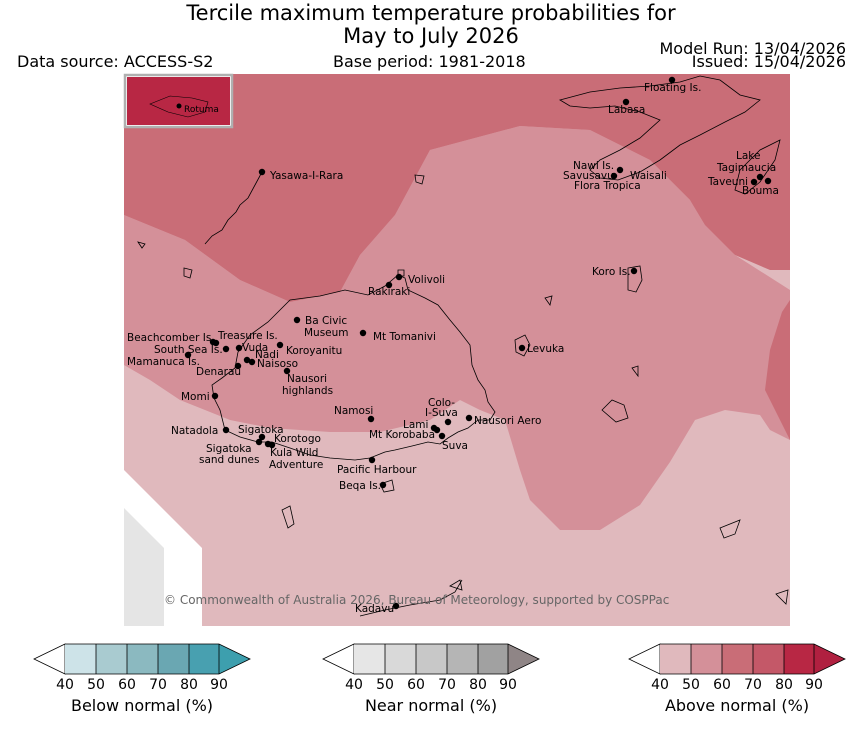 The width and height of the screenshot is (862, 736). Describe the element at coordinates (523, 659) in the screenshot. I see `legend-near-high-arrow` at that location.